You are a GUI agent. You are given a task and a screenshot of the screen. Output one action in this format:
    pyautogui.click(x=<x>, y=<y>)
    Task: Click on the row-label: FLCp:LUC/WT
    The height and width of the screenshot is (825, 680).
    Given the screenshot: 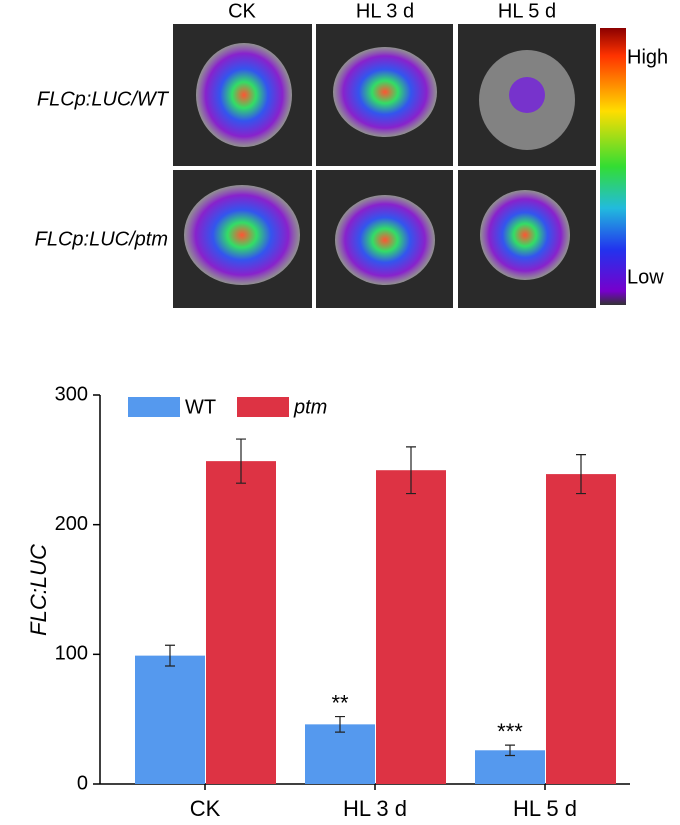 What is the action you would take?
    pyautogui.click(x=103, y=99)
    